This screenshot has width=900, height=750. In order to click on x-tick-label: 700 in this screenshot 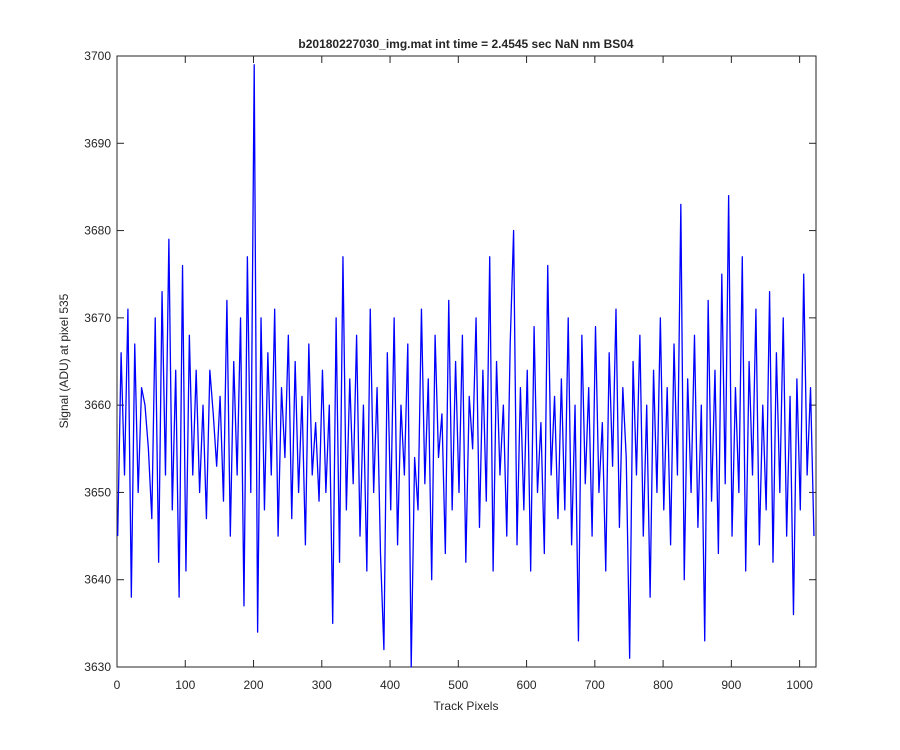, I will do `click(595, 685)`.